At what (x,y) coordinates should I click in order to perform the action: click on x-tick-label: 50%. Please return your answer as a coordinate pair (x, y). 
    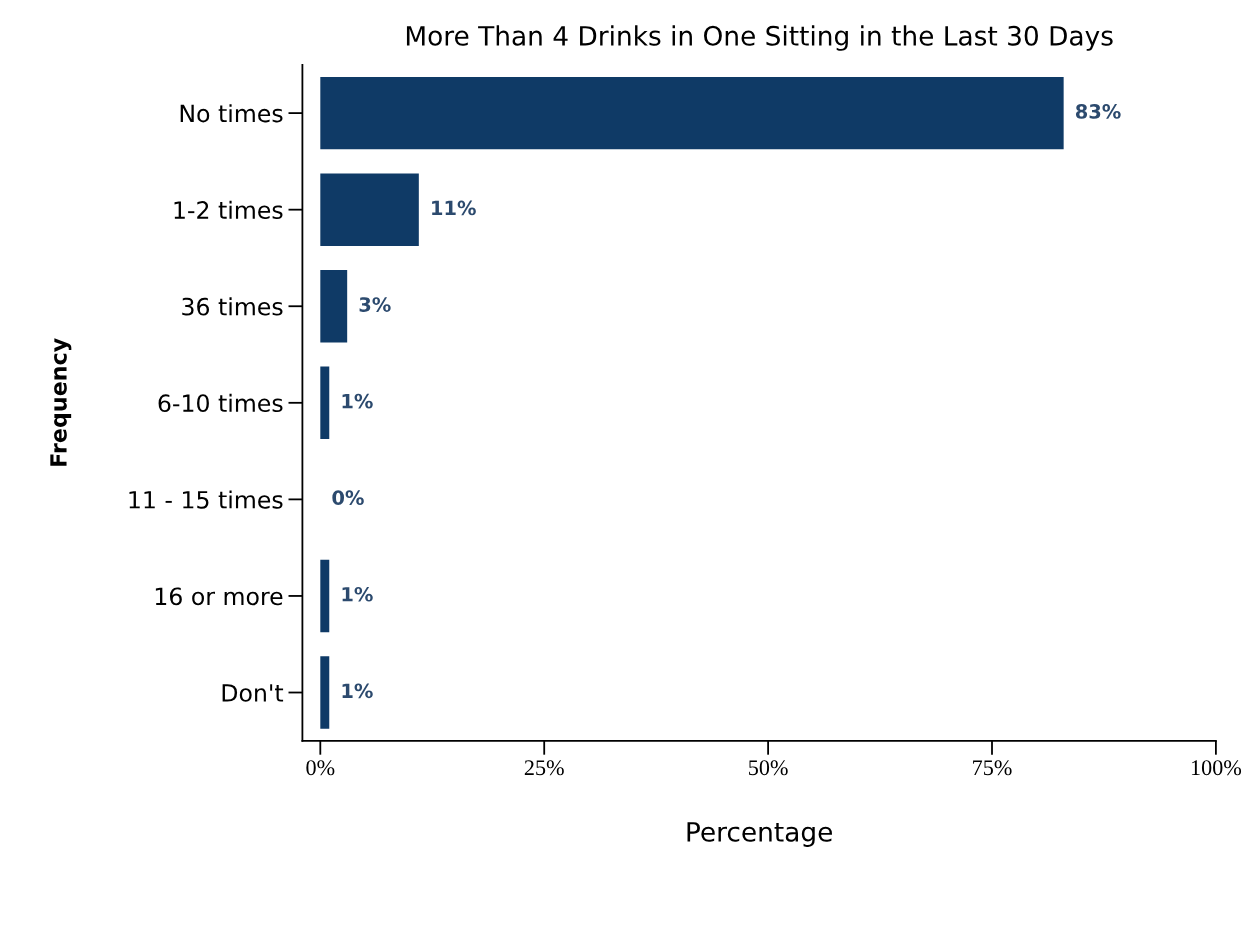
    Looking at the image, I should click on (768, 768).